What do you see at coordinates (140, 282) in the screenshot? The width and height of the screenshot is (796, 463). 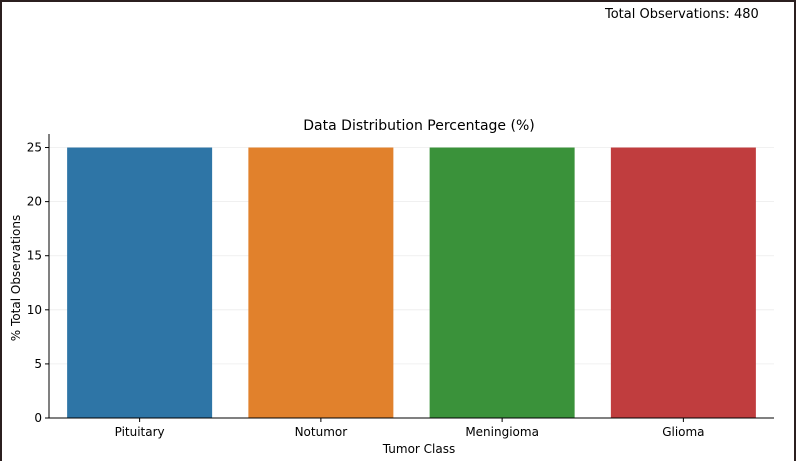 I see `bar-pituitary` at bounding box center [140, 282].